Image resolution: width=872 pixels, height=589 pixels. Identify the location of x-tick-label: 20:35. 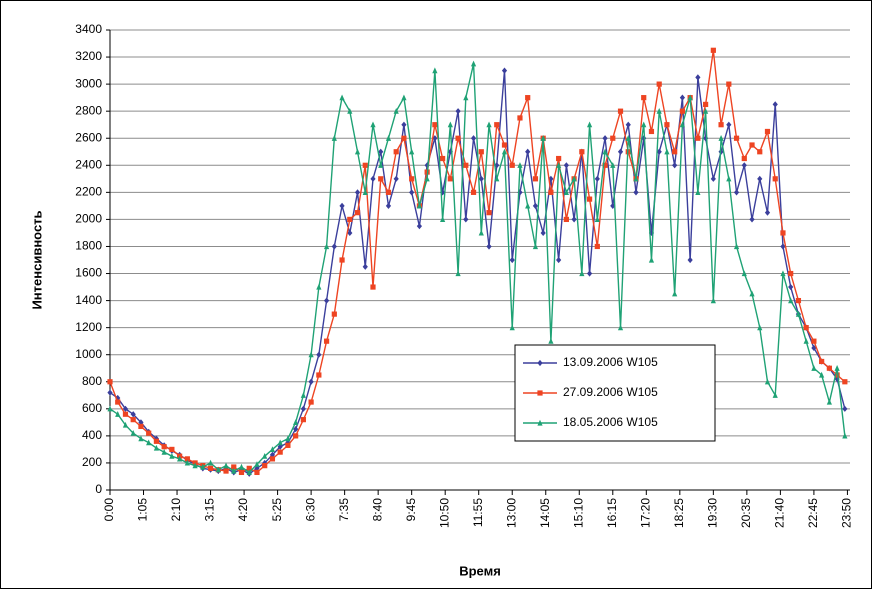
(746, 513).